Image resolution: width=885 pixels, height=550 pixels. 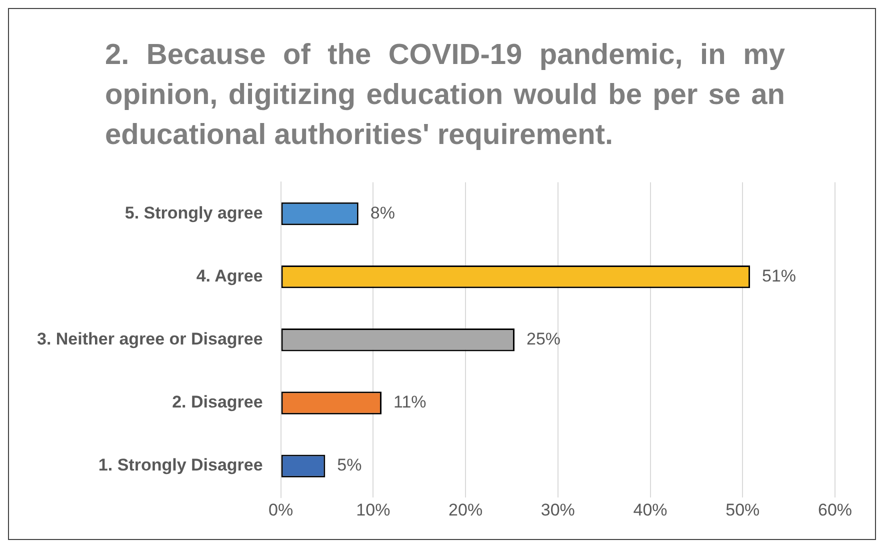 I want to click on y-tick-label: 3. Neither agree or Disagree, so click(x=149, y=339).